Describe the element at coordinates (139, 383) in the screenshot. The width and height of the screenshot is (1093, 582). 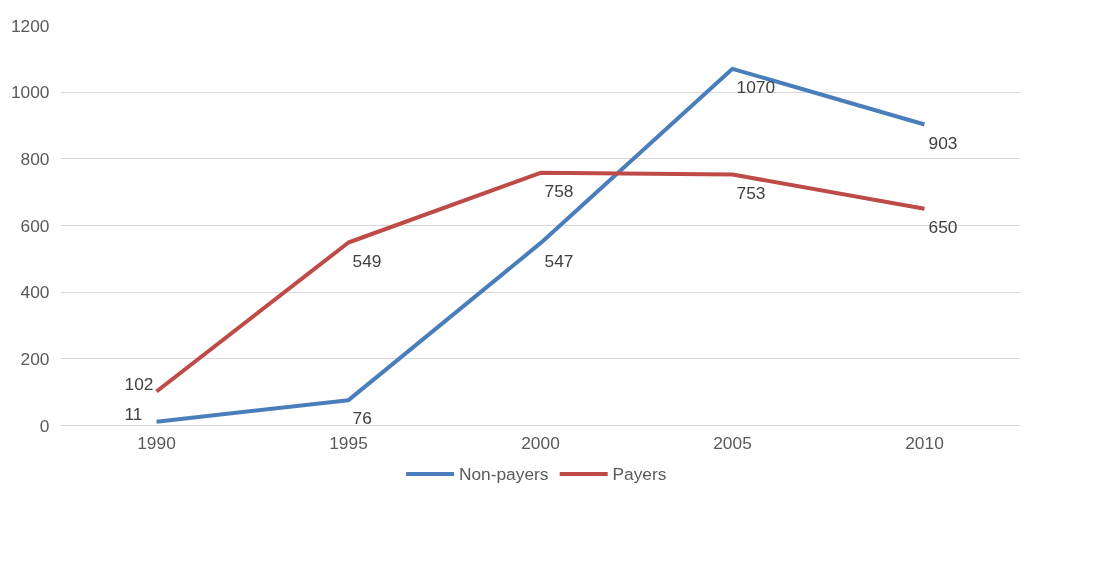
I see `data-label: 102` at that location.